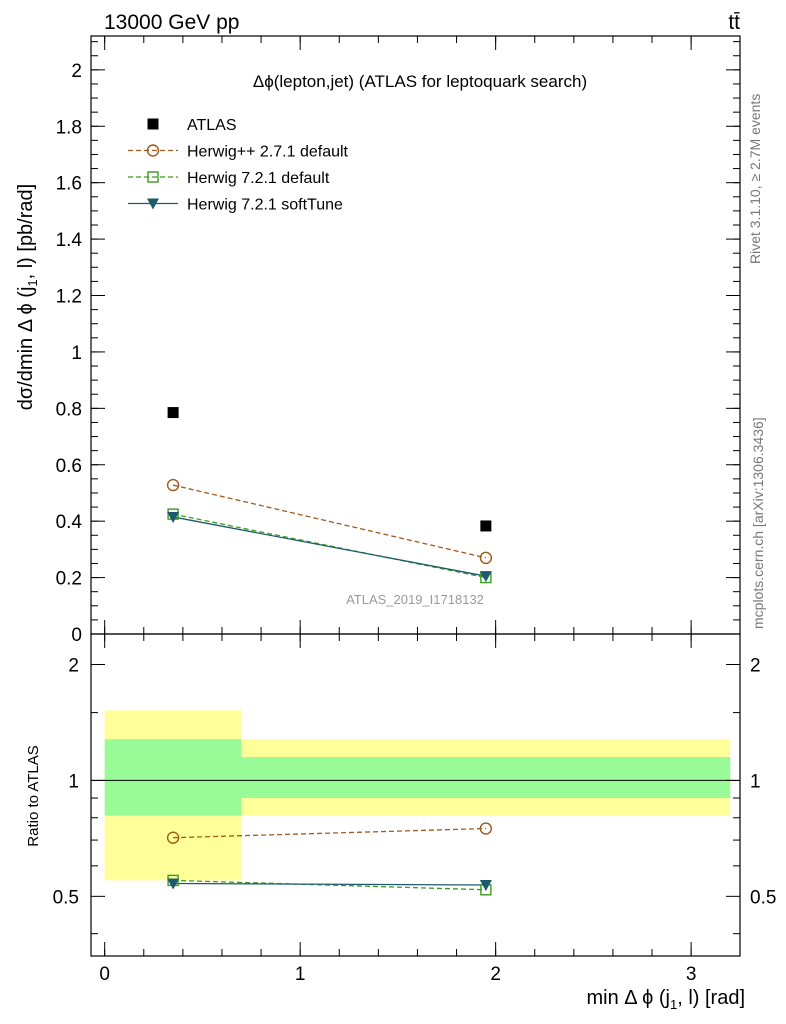  I want to click on ratio-ytick-label-right-1: 1, so click(755, 781).